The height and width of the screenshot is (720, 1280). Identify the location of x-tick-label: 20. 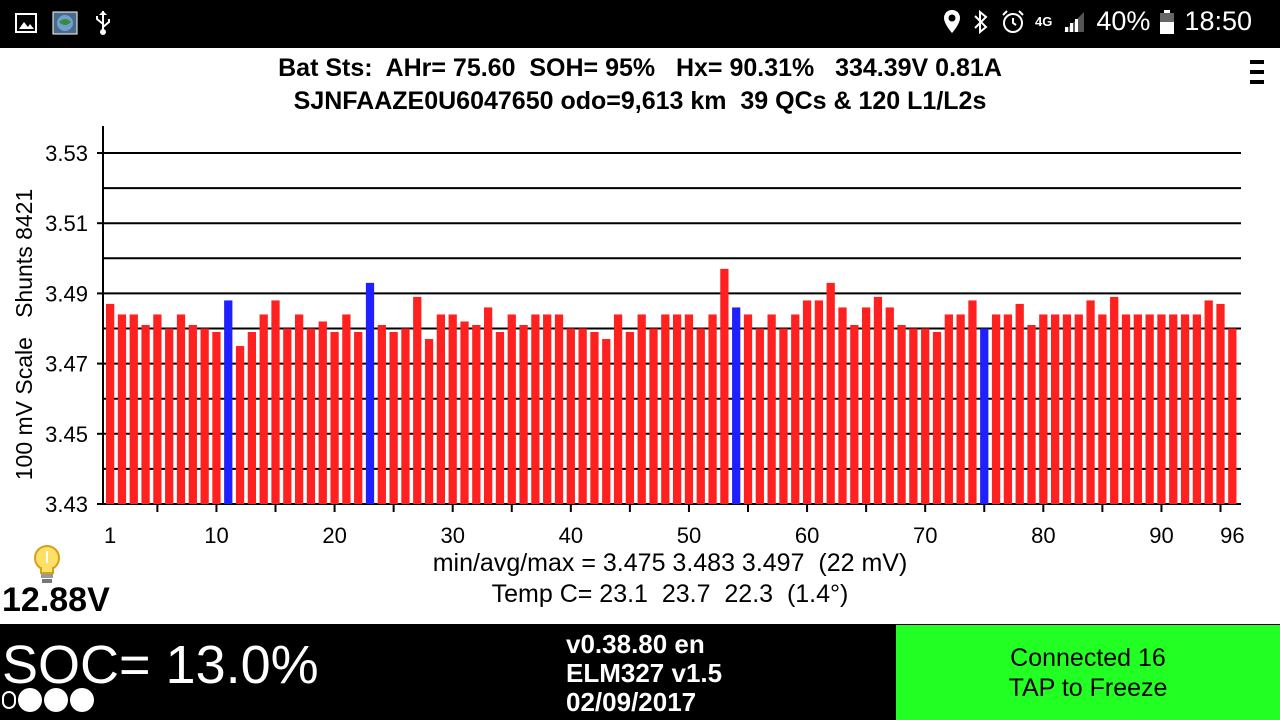
(334, 535).